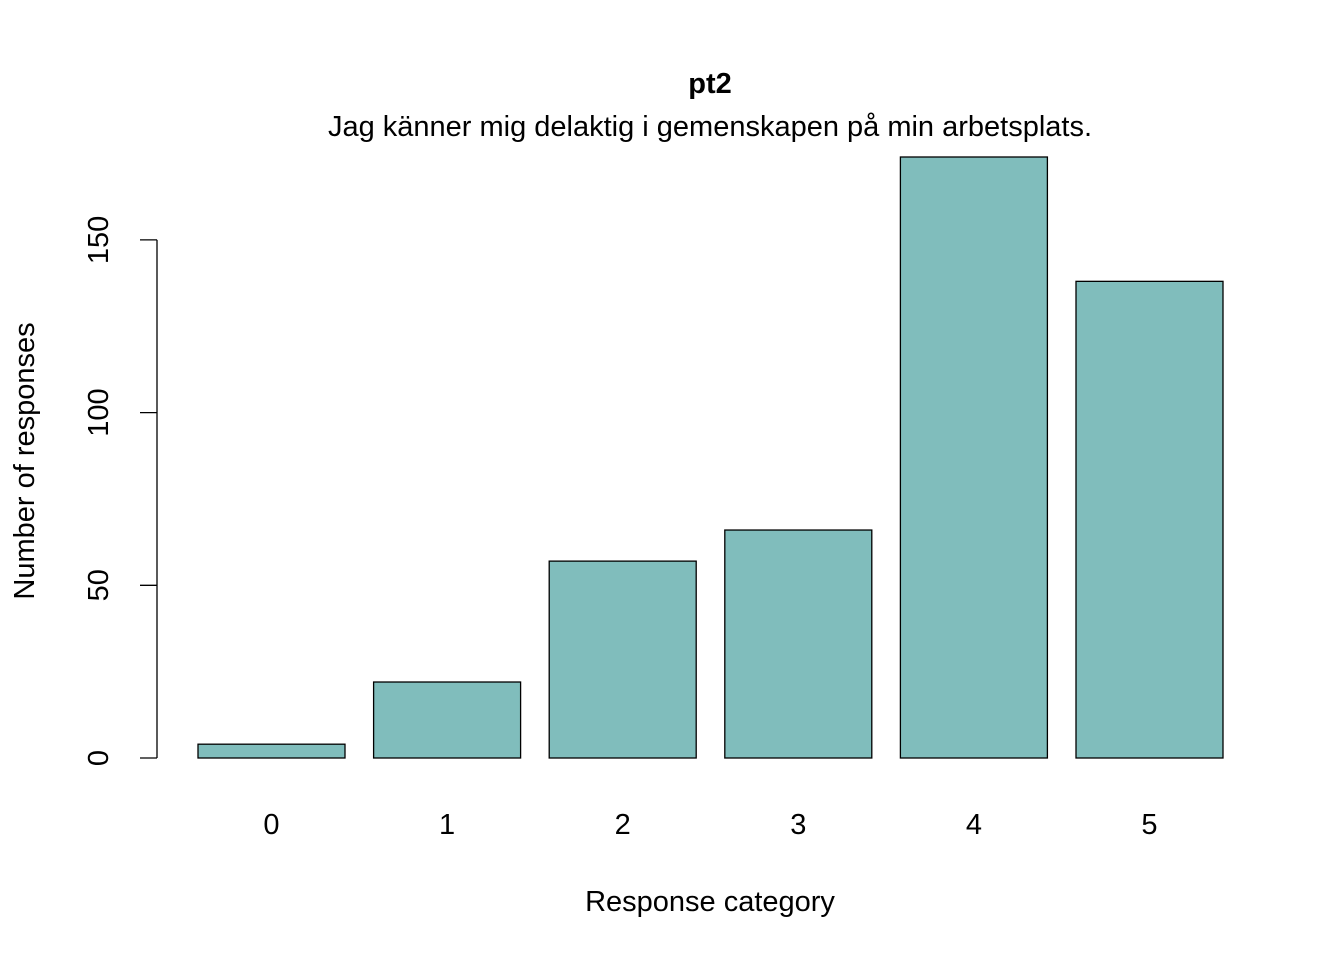 The height and width of the screenshot is (960, 1344). I want to click on y-axis: 0 50 100 150, so click(120, 491).